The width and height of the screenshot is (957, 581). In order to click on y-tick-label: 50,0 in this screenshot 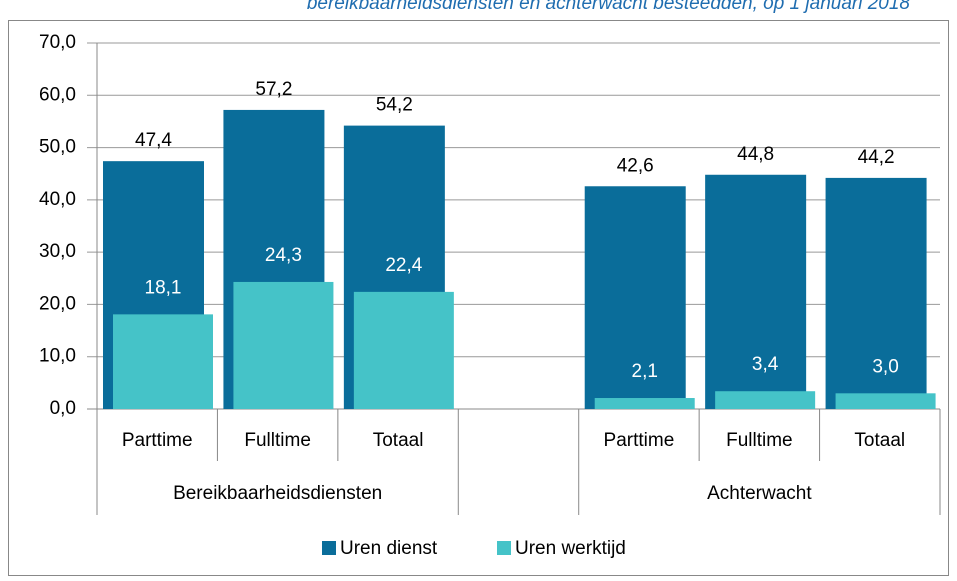, I will do `click(57, 147)`.